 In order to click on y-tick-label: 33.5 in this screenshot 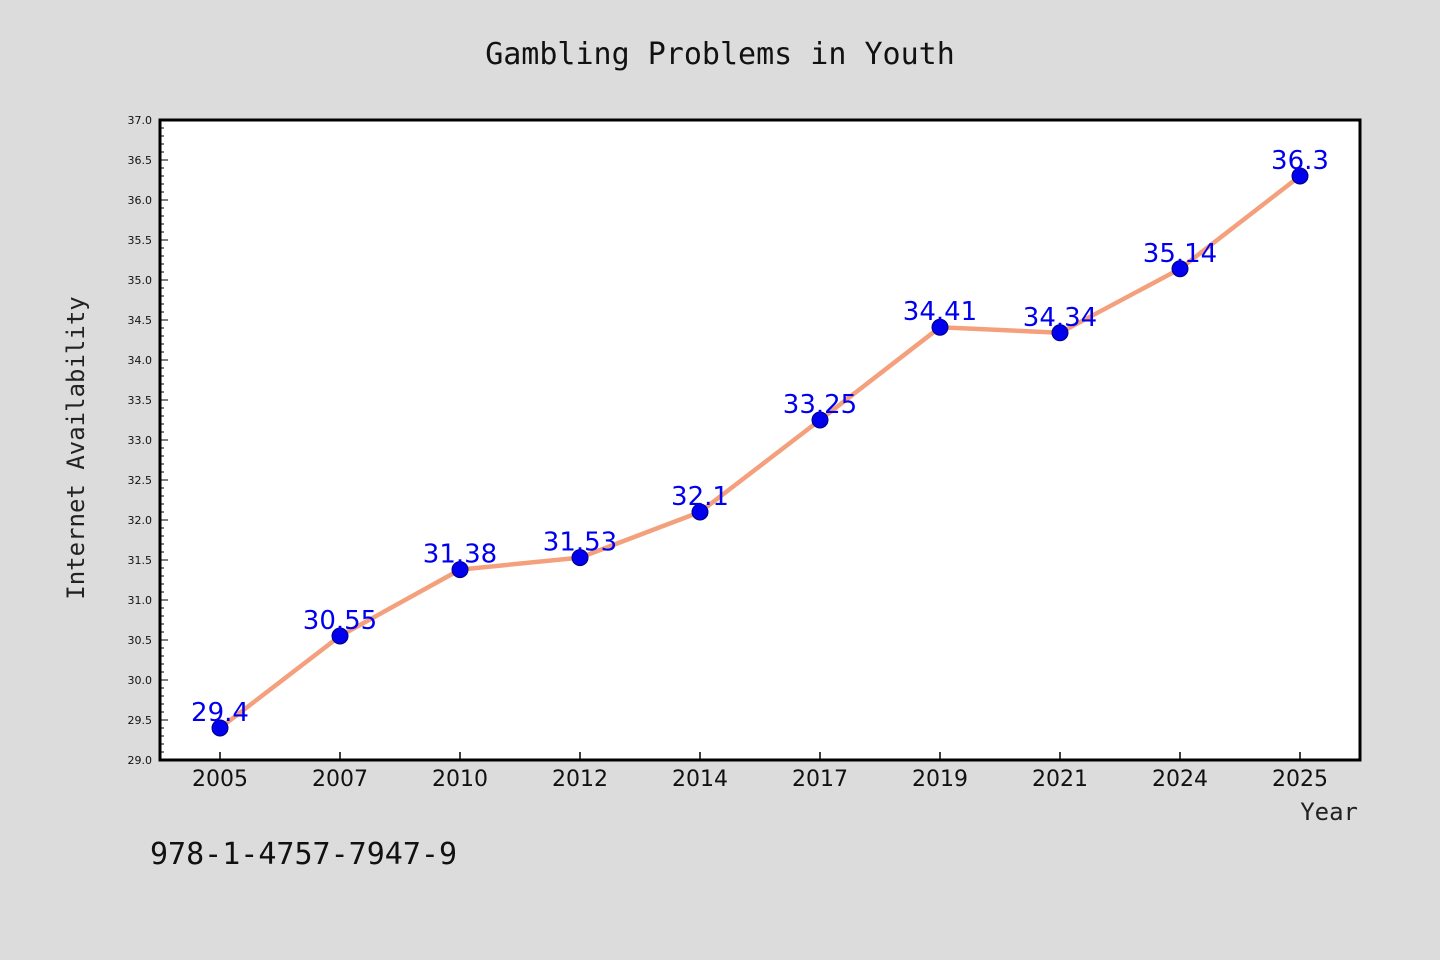, I will do `click(140, 400)`.